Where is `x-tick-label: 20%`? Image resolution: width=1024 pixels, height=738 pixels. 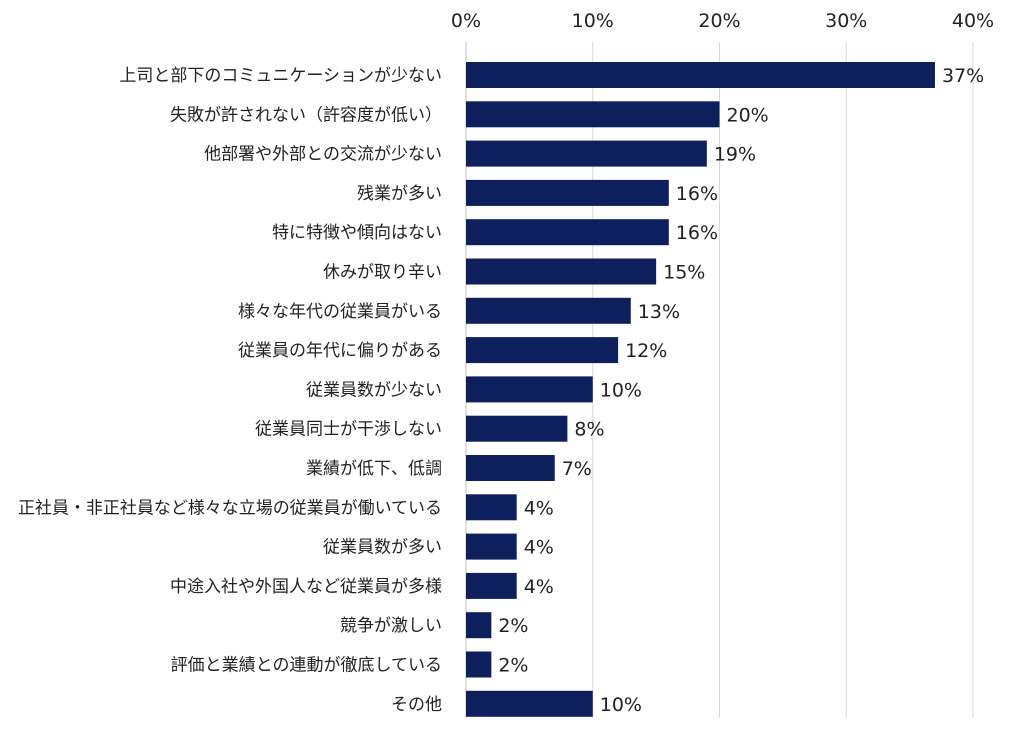
x-tick-label: 20% is located at coordinates (719, 21).